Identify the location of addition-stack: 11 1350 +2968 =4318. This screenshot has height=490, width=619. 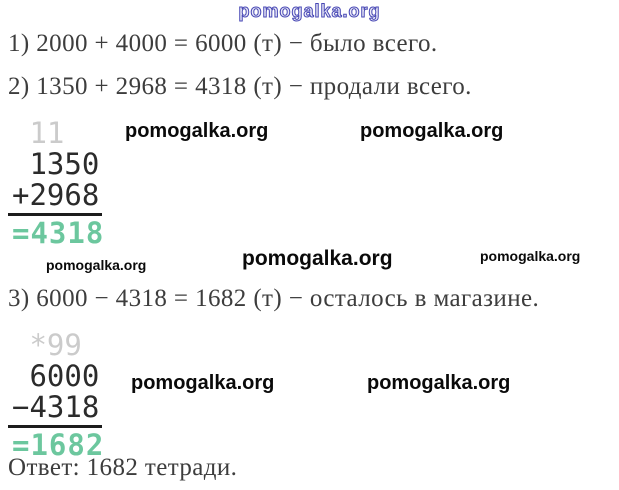
(56, 183).